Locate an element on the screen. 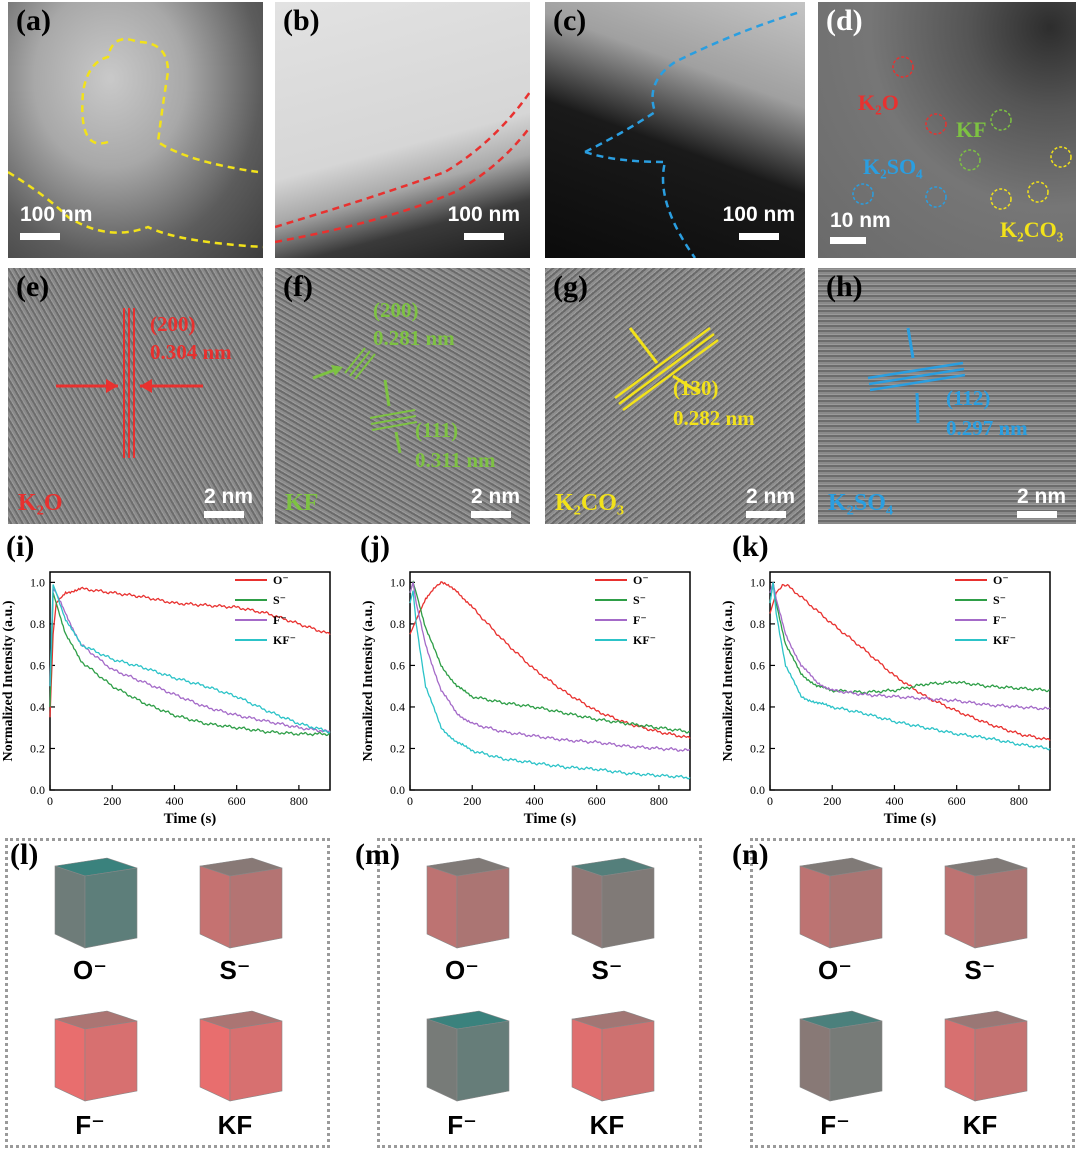 The width and height of the screenshot is (1080, 1150). hrtem-panel-g: (g) (130) 0.282 nm K₂CO₃ 2 nm is located at coordinates (675, 396).